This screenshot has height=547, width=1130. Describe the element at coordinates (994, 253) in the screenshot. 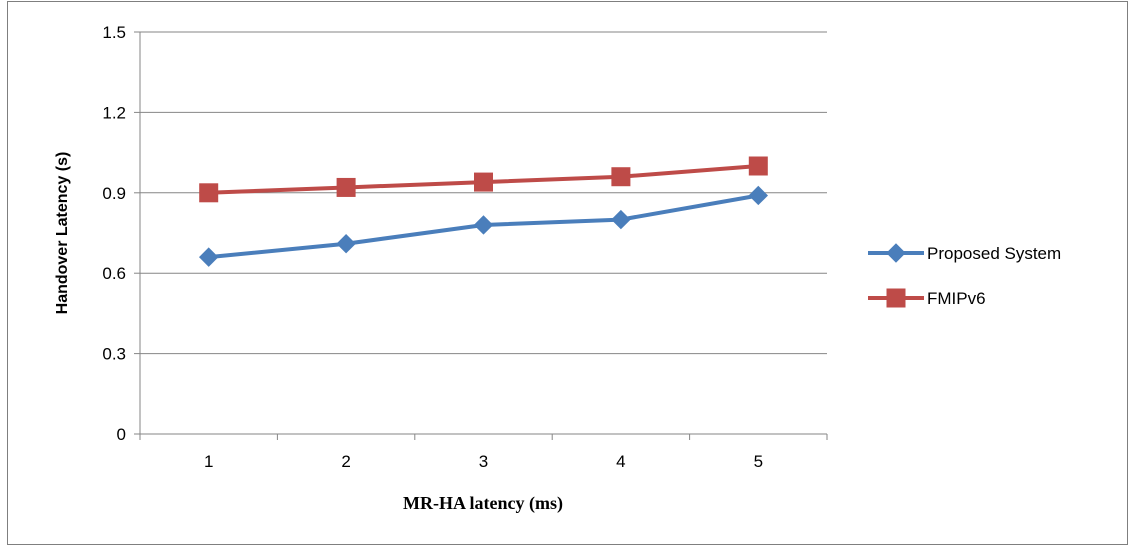

I see `legend-label: Proposed System` at that location.